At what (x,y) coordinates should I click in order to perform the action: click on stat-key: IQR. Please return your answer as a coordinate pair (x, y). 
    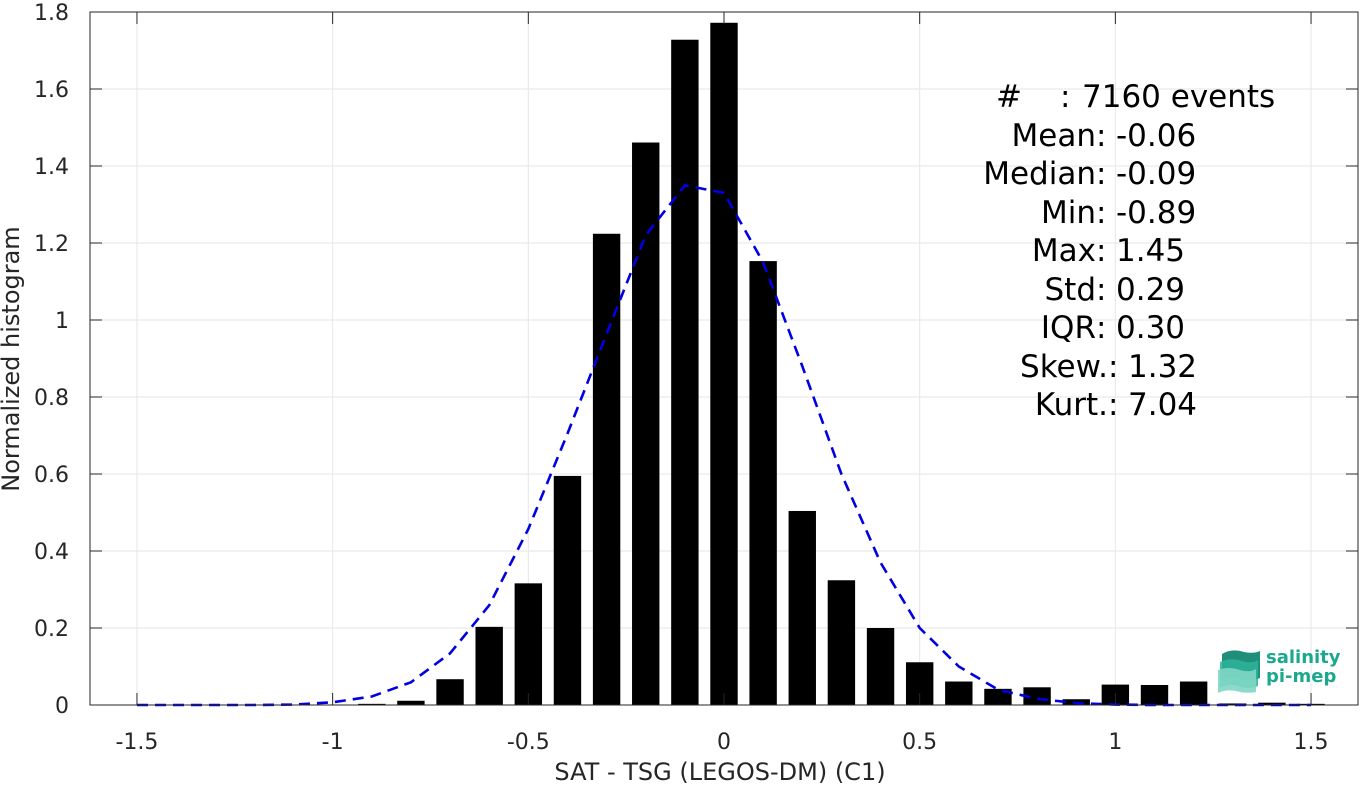
    Looking at the image, I should click on (1068, 328).